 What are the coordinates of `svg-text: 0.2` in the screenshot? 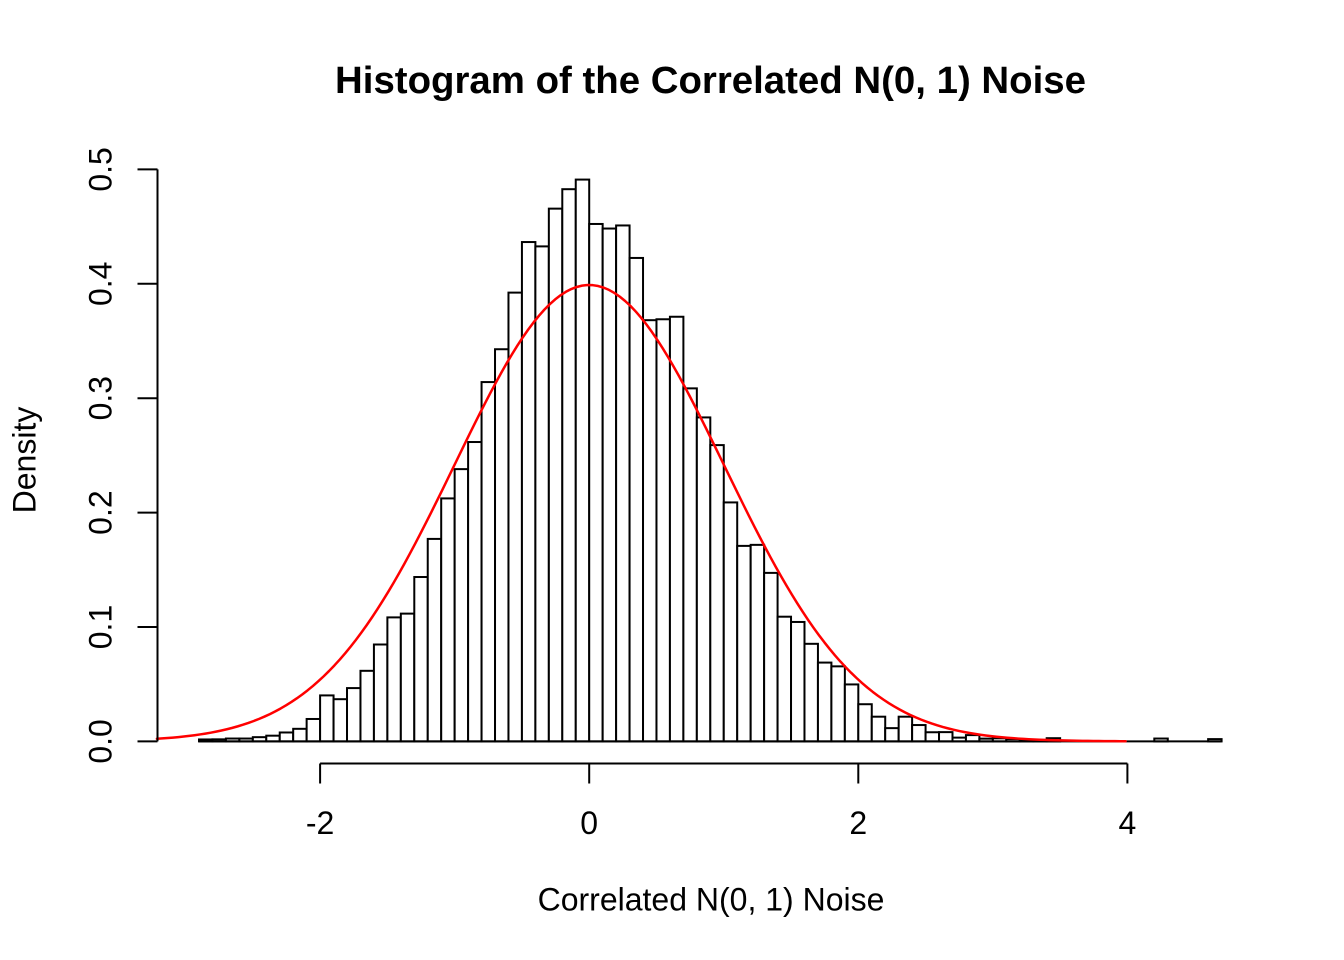 It's located at (101, 512).